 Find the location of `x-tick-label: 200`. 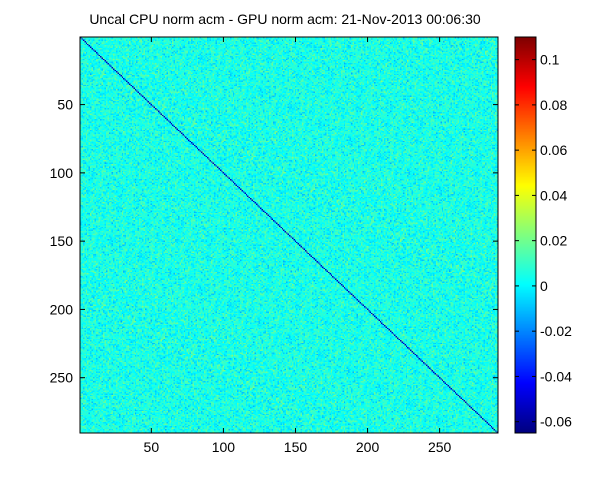

x-tick-label: 200 is located at coordinates (368, 447).